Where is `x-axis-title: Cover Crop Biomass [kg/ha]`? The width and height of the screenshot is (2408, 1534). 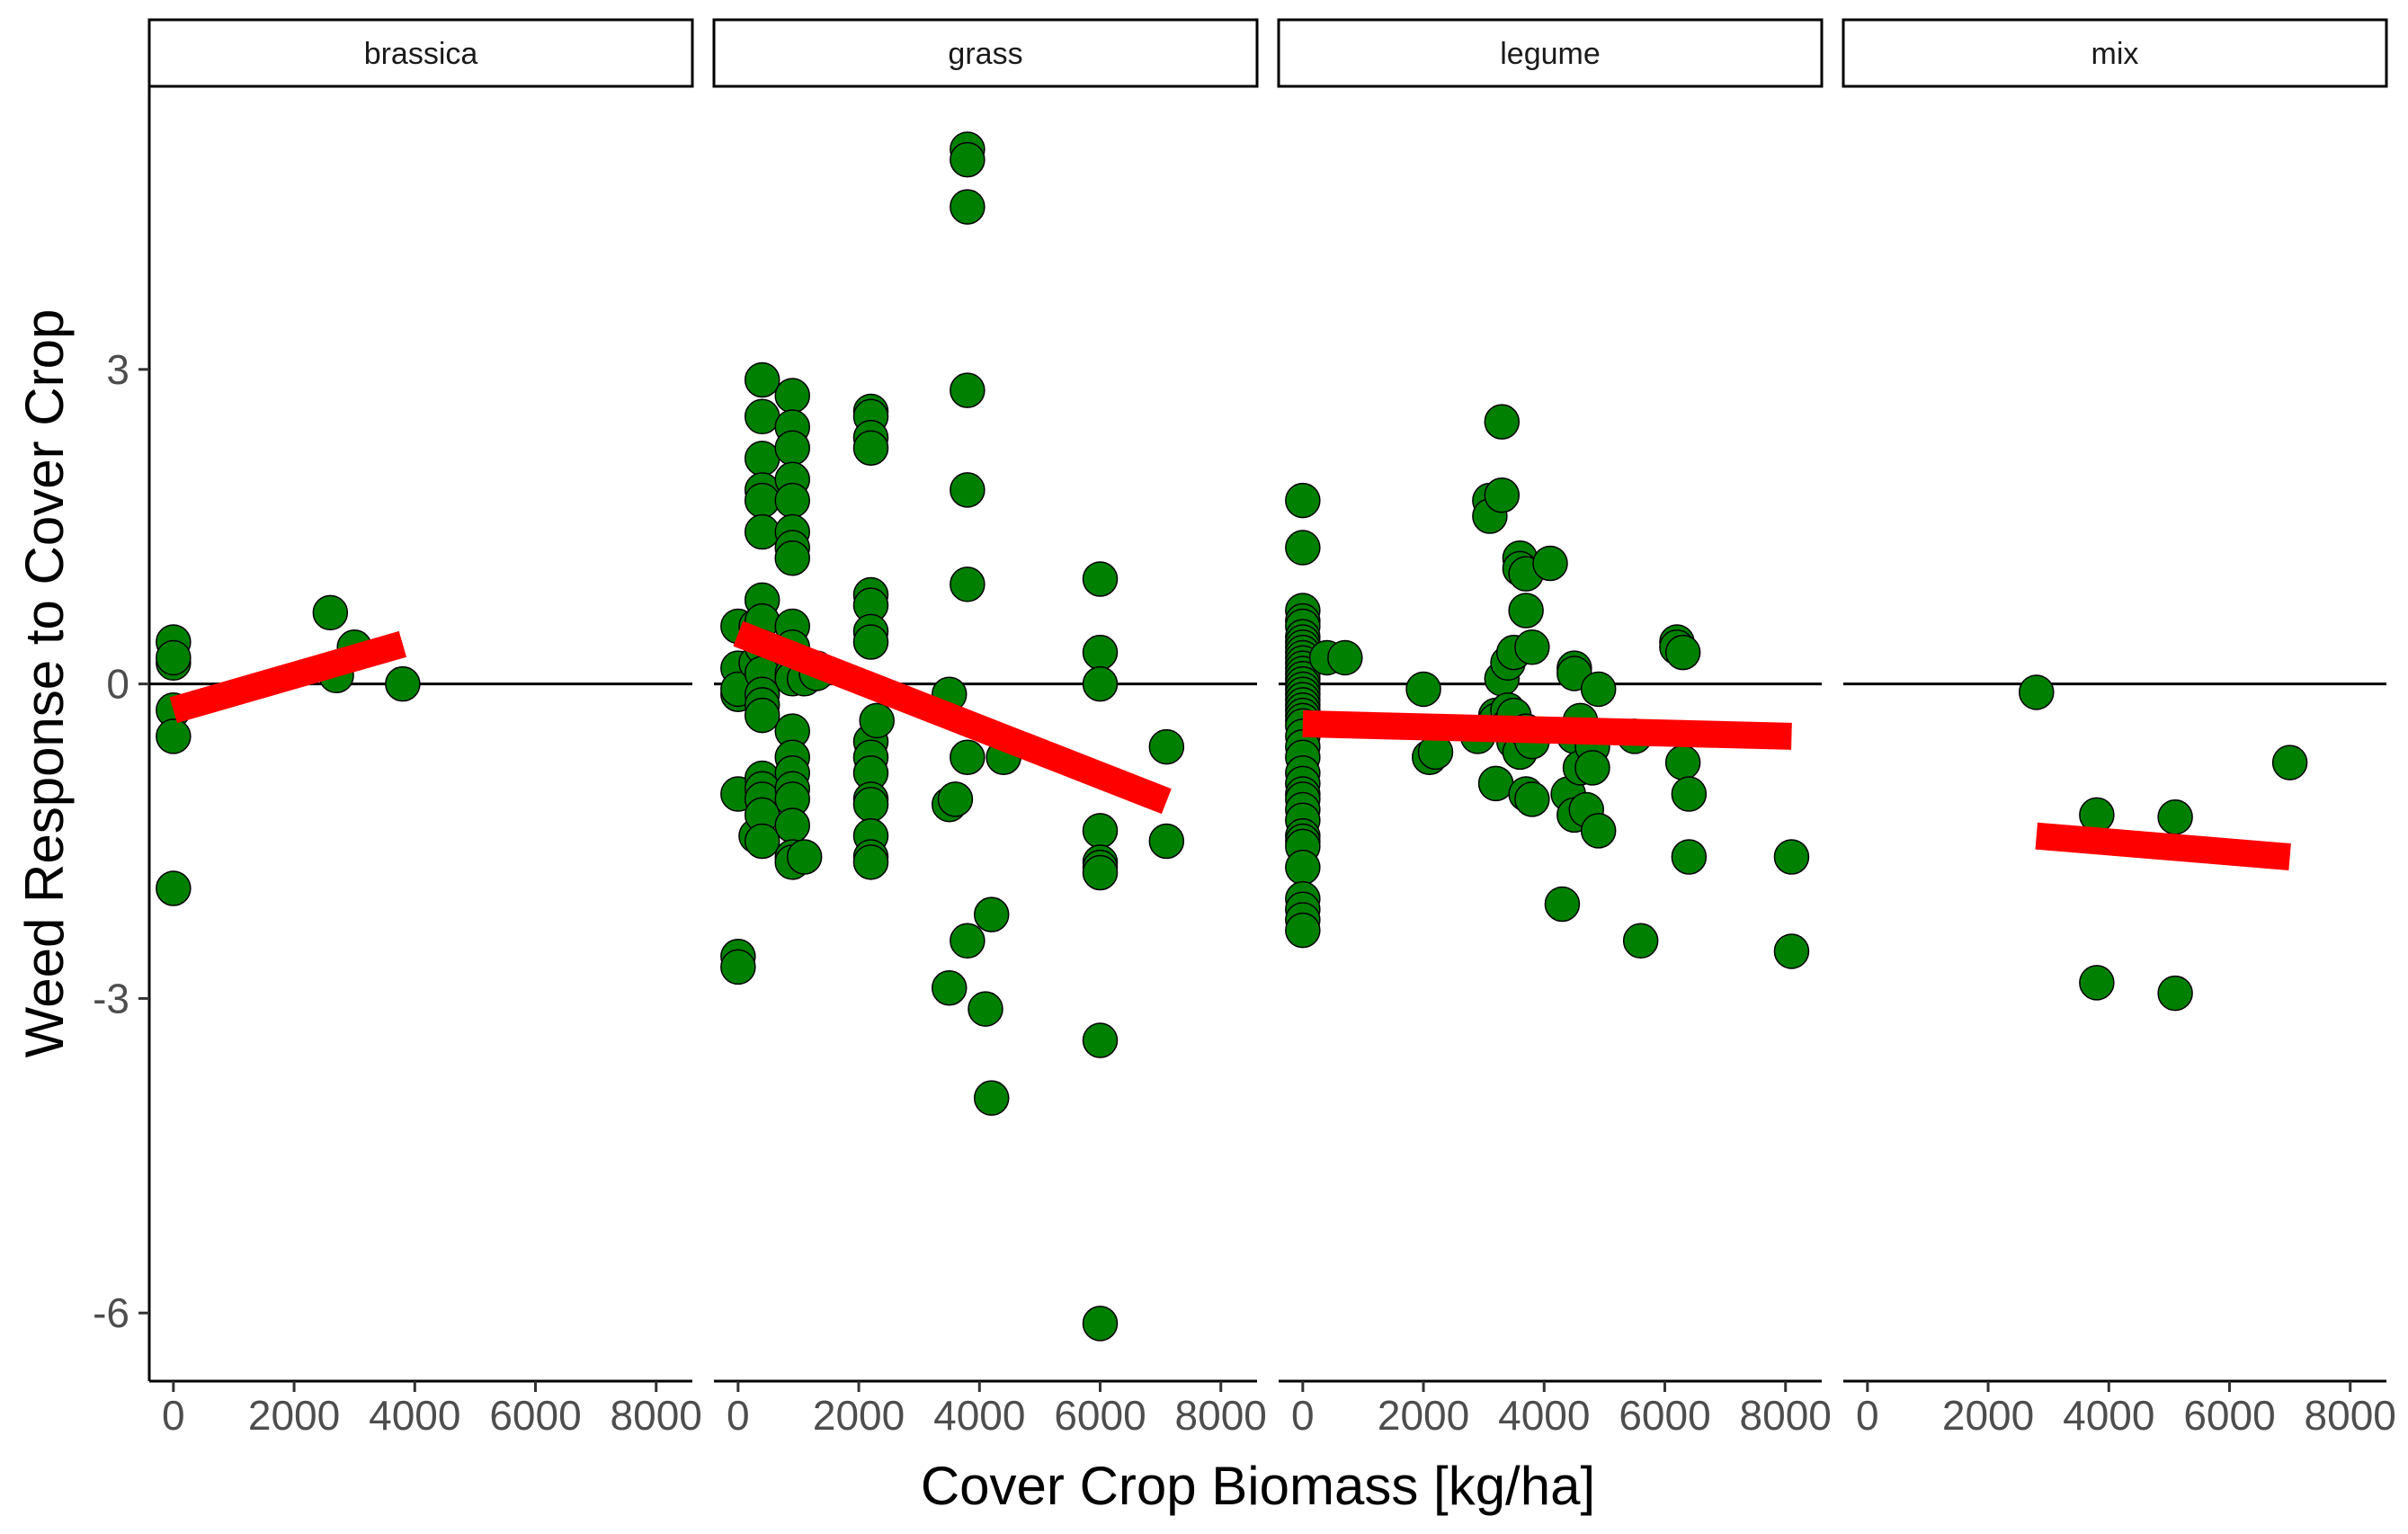 x-axis-title: Cover Crop Biomass [kg/ha] is located at coordinates (1258, 1486).